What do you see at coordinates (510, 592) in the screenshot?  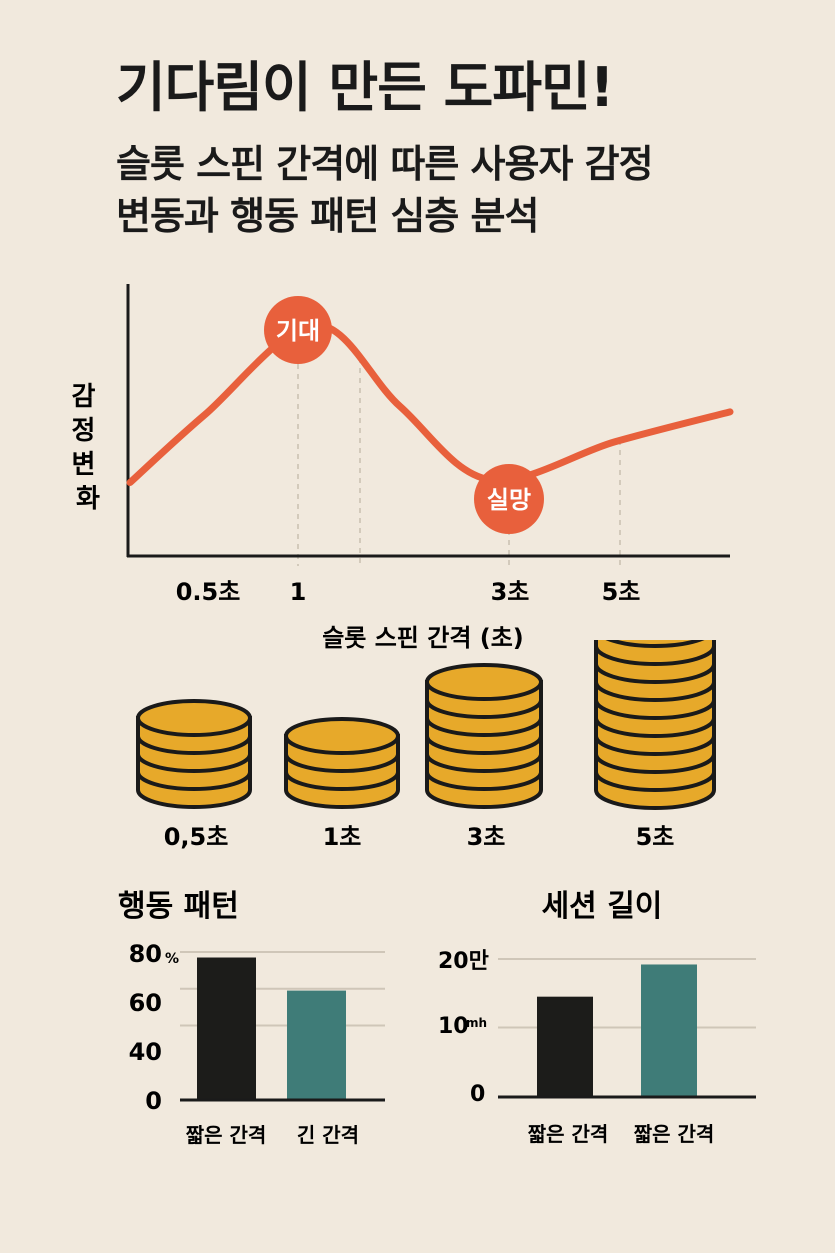 I see `x-tick-label: 3초` at bounding box center [510, 592].